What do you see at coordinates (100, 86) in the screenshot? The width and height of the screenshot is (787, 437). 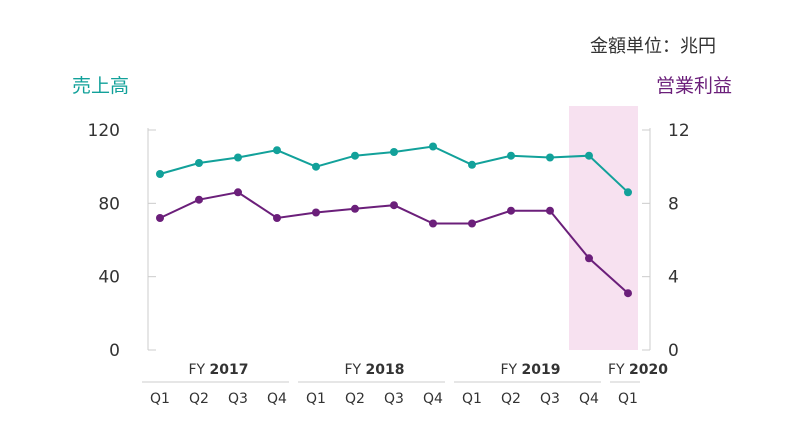 I see `left-axis-label: 売上高` at bounding box center [100, 86].